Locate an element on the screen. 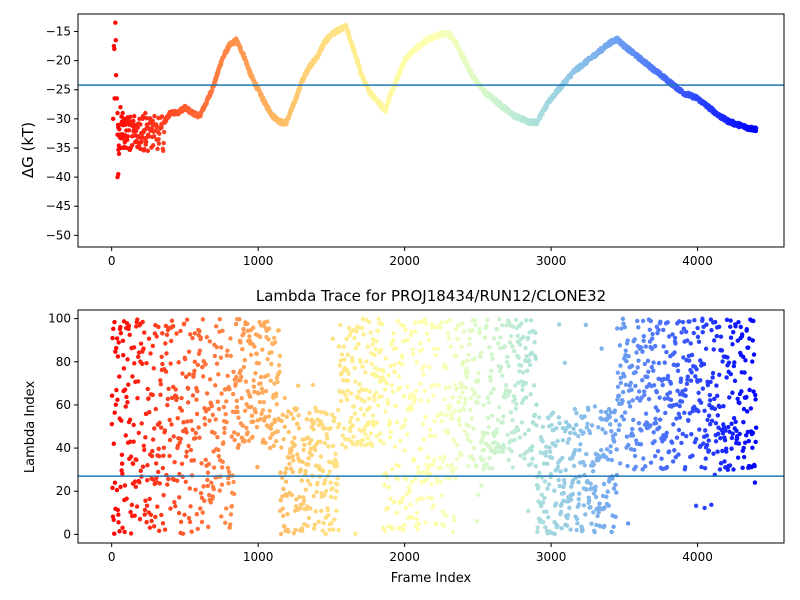 The image size is (800, 600). y-tick-label: −35 is located at coordinates (58, 148).